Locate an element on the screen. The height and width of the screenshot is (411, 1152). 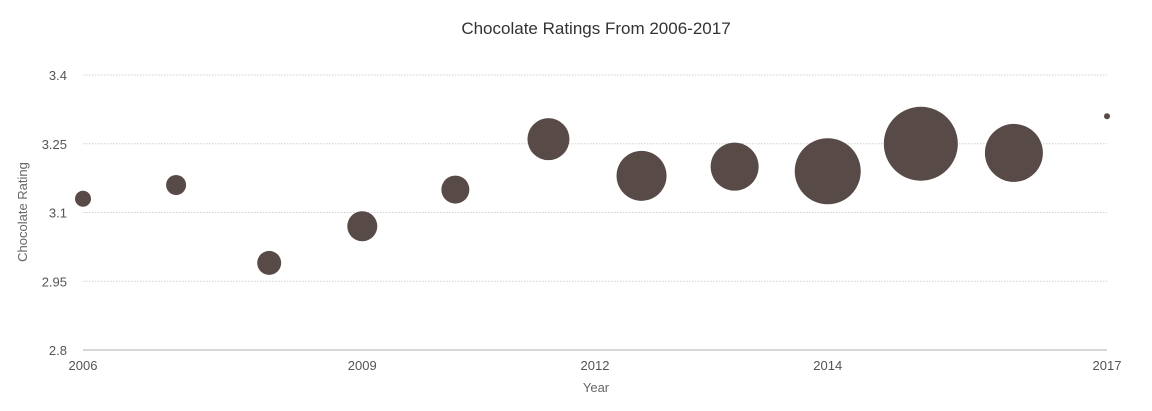
y-axis-label: Chocolate Rating is located at coordinates (22, 212).